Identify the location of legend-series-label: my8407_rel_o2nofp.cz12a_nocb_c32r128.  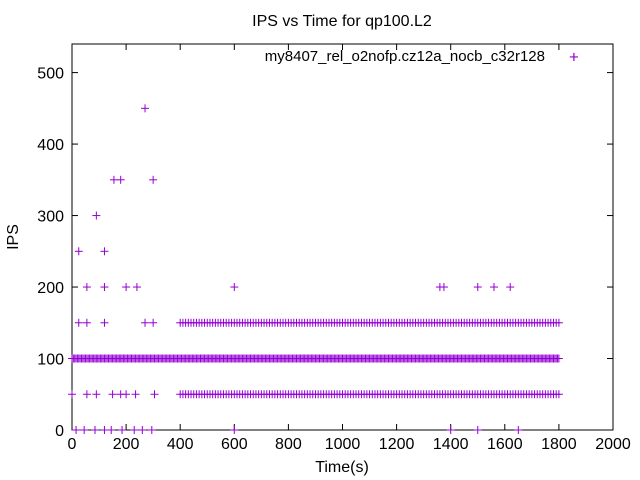
(405, 56).